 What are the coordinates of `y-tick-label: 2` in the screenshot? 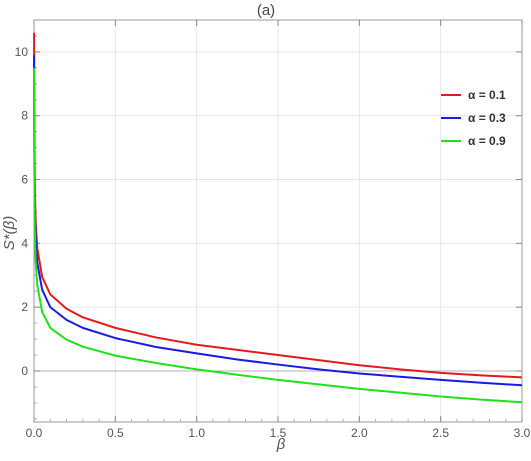 It's located at (24, 307).